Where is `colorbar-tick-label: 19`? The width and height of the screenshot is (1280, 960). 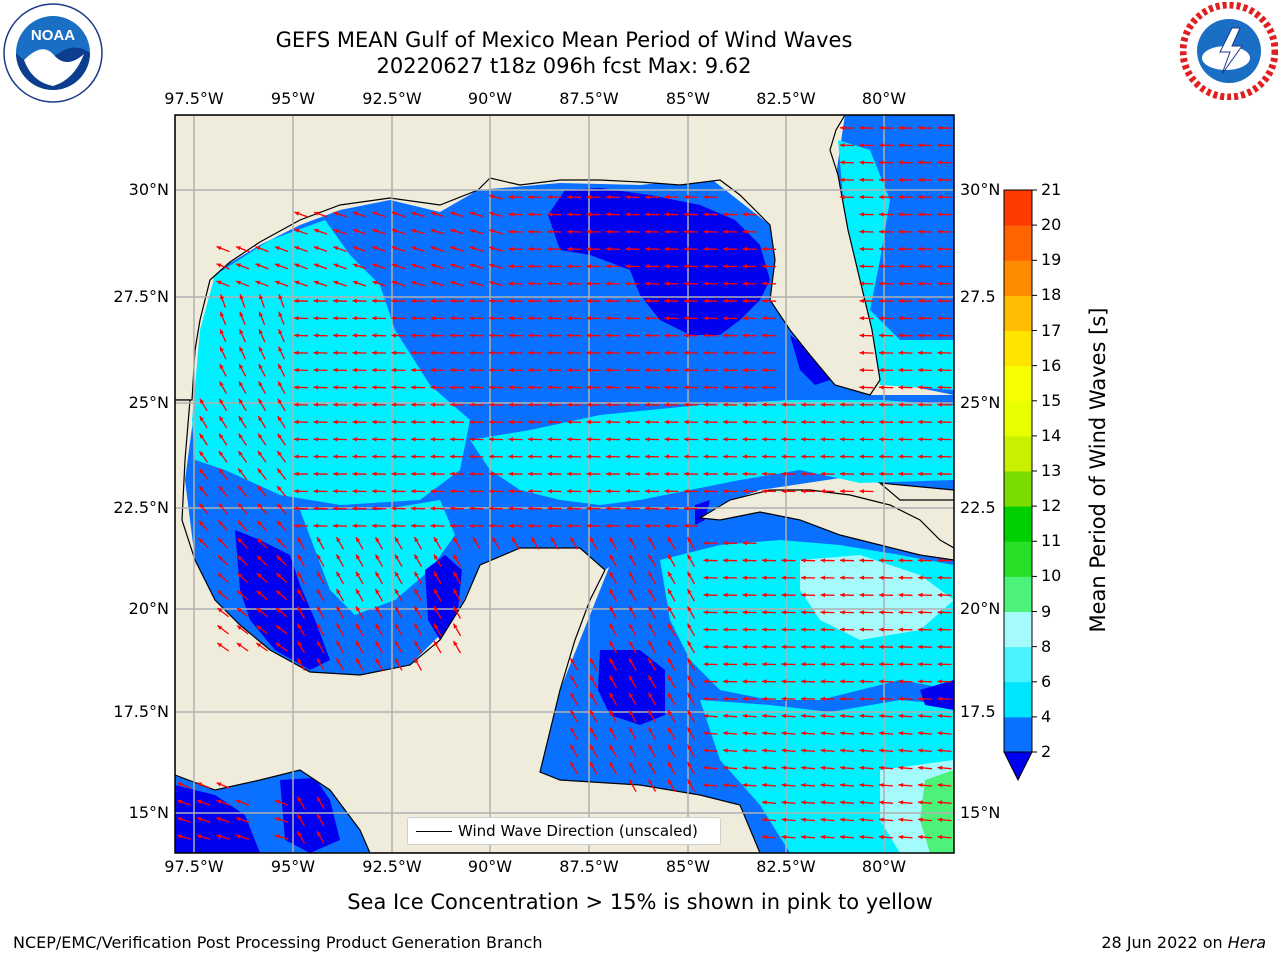 colorbar-tick-label: 19 is located at coordinates (1051, 260).